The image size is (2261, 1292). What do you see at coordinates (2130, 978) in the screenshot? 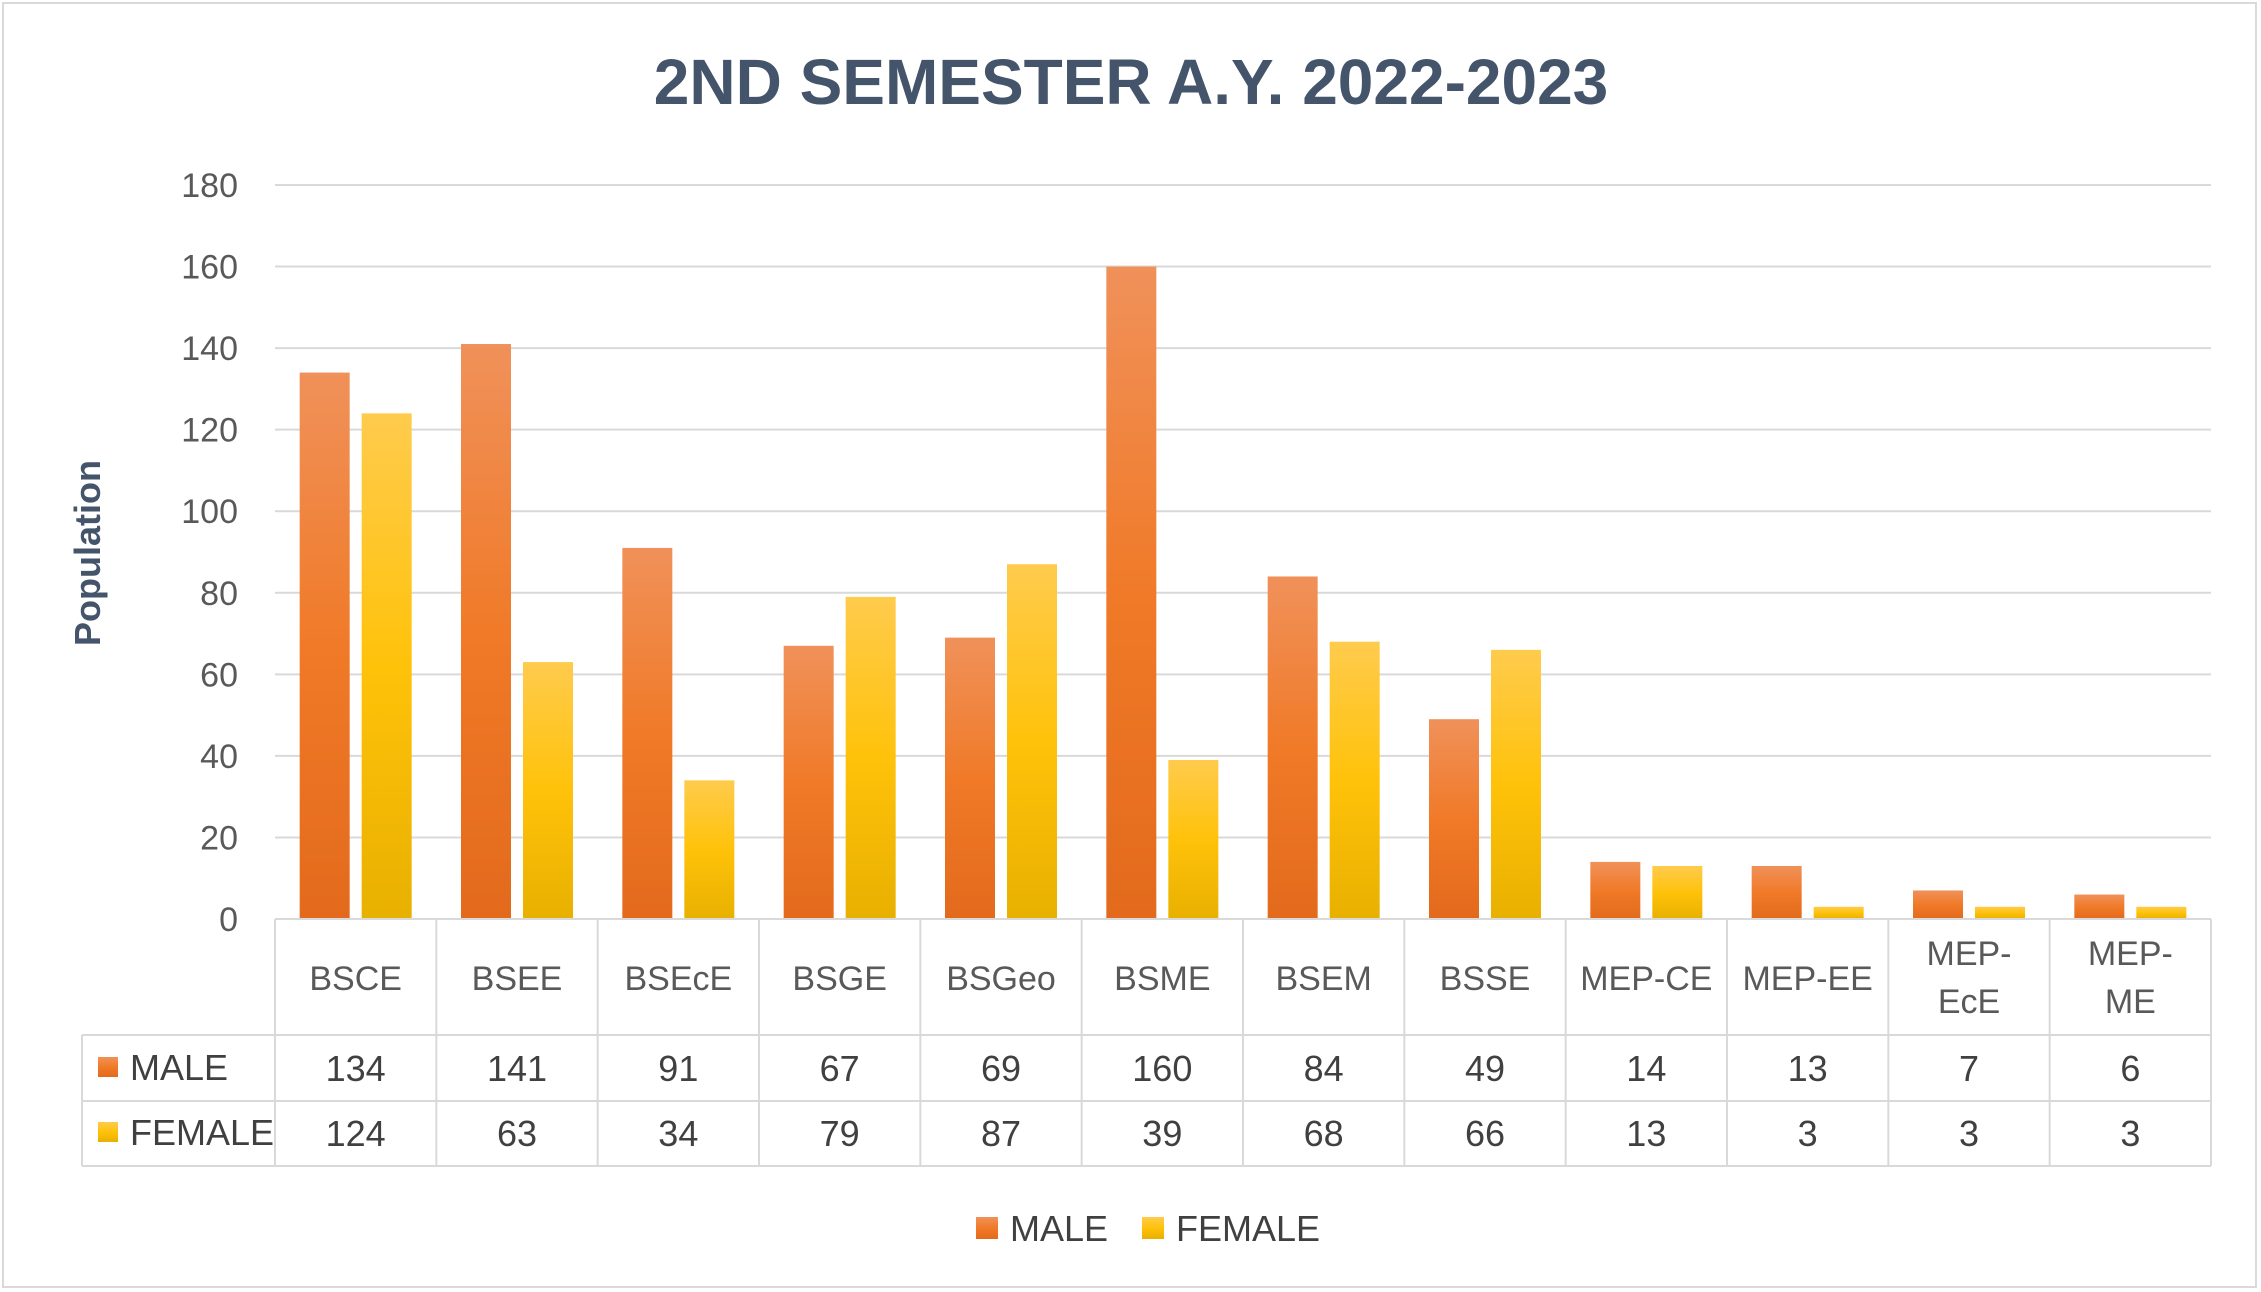
I see `category-label: MEP-ME` at bounding box center [2130, 978].